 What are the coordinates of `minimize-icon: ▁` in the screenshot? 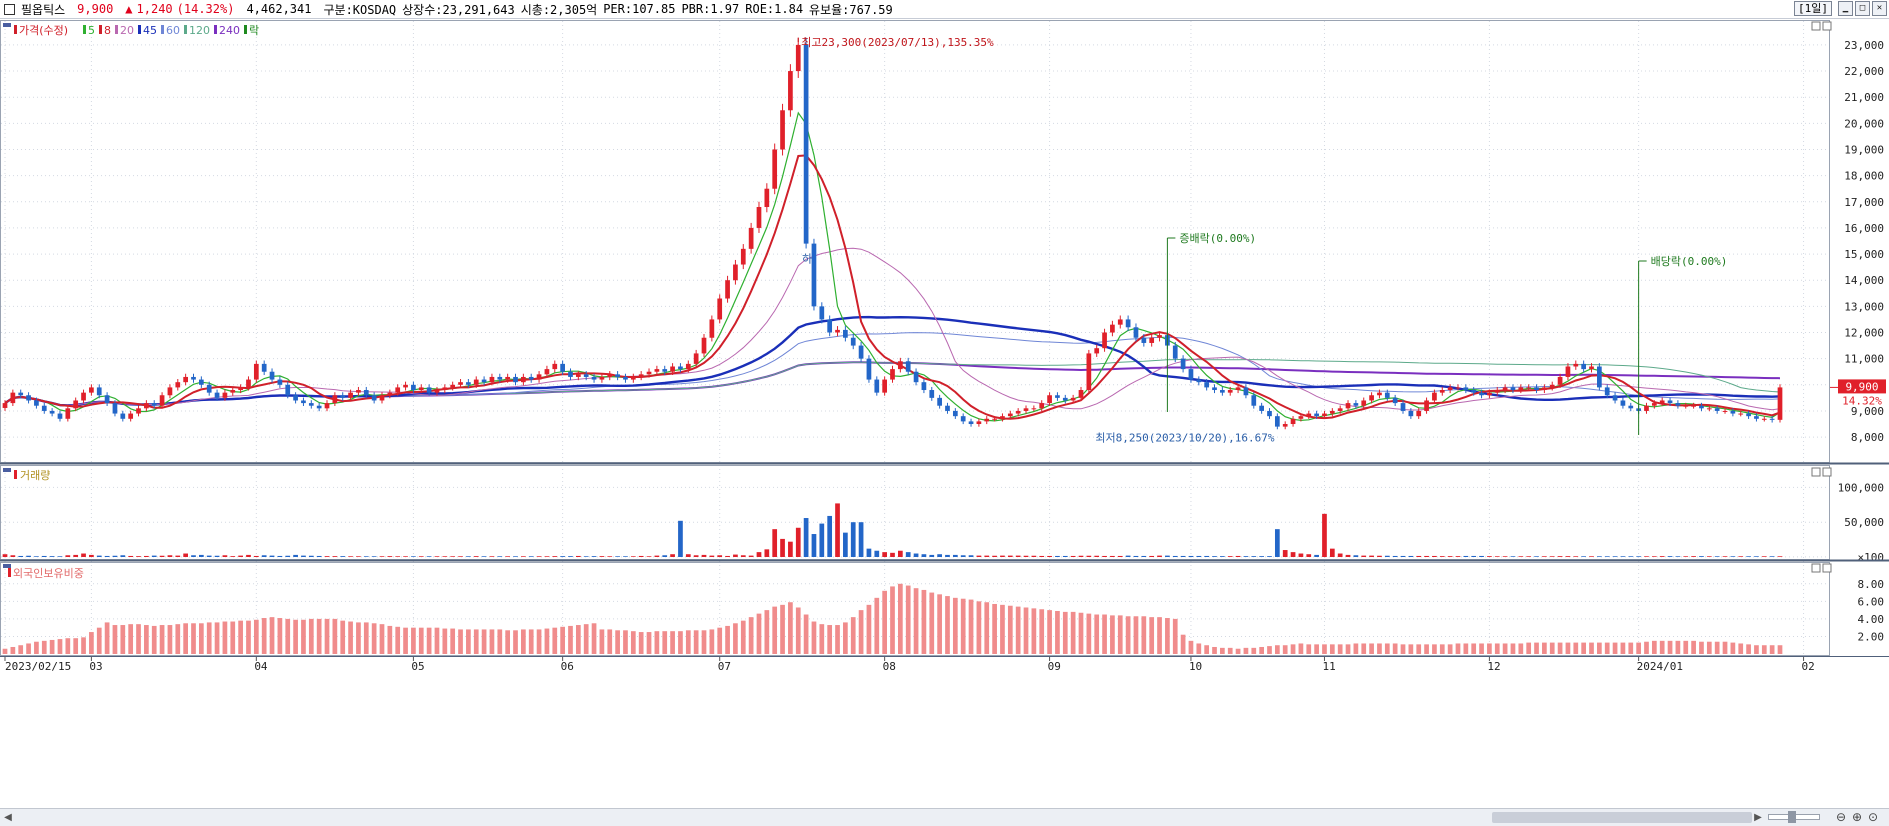 It's located at (1845, 8).